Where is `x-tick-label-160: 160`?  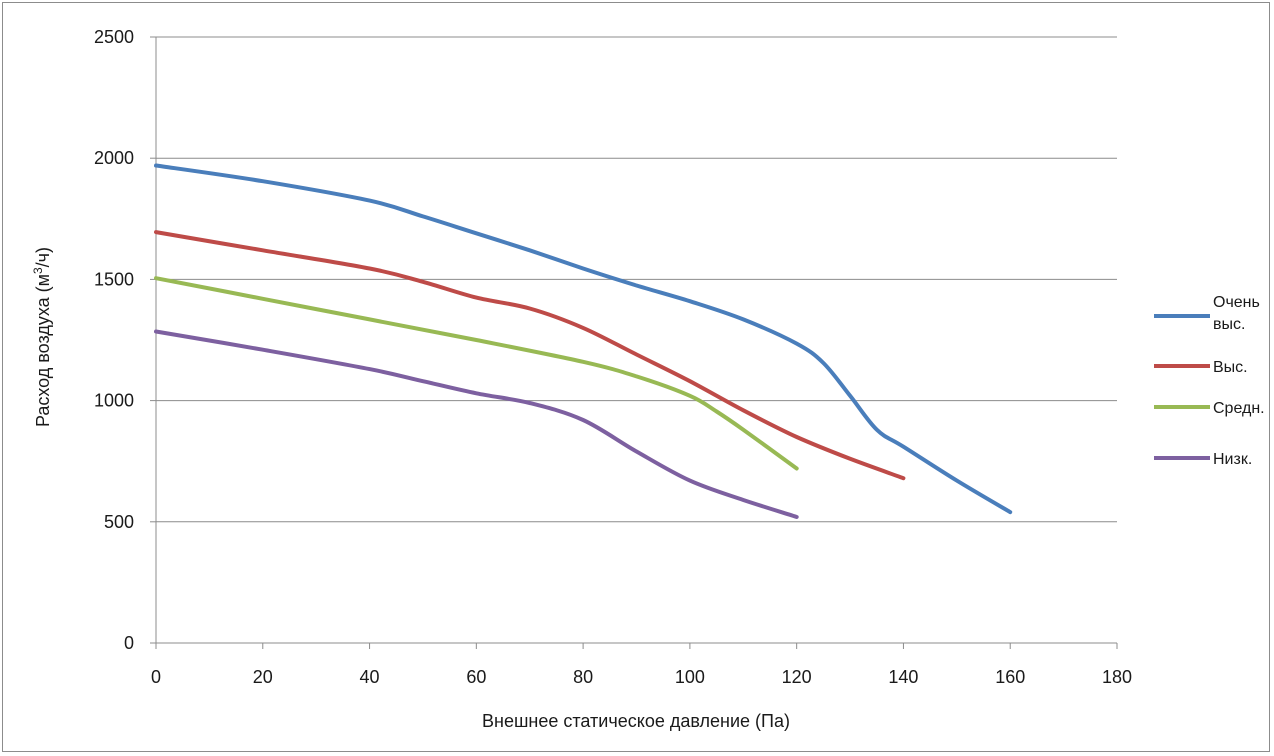 x-tick-label-160: 160 is located at coordinates (1010, 677).